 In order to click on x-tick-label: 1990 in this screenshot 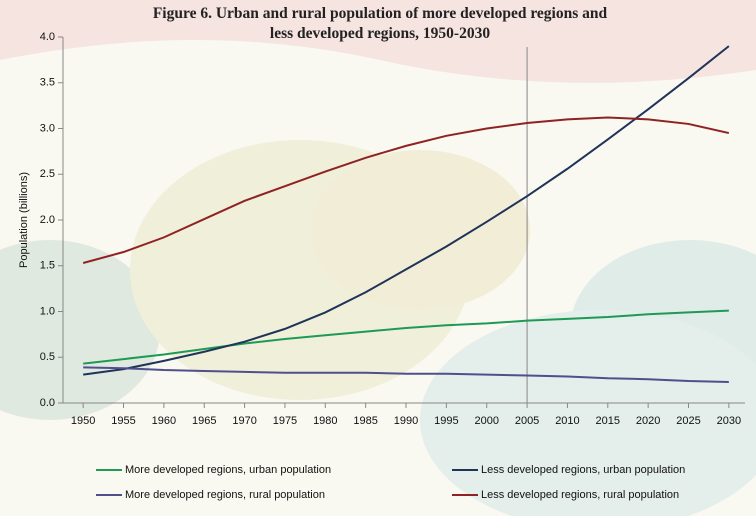, I will do `click(406, 421)`.